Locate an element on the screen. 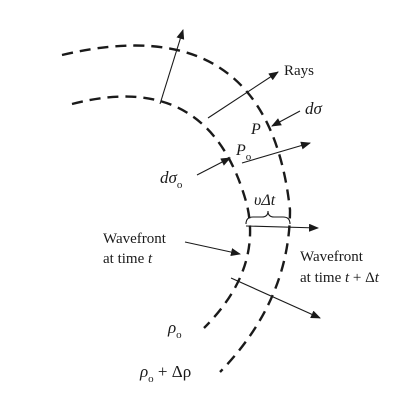  label-point-p0: Po is located at coordinates (243, 152).